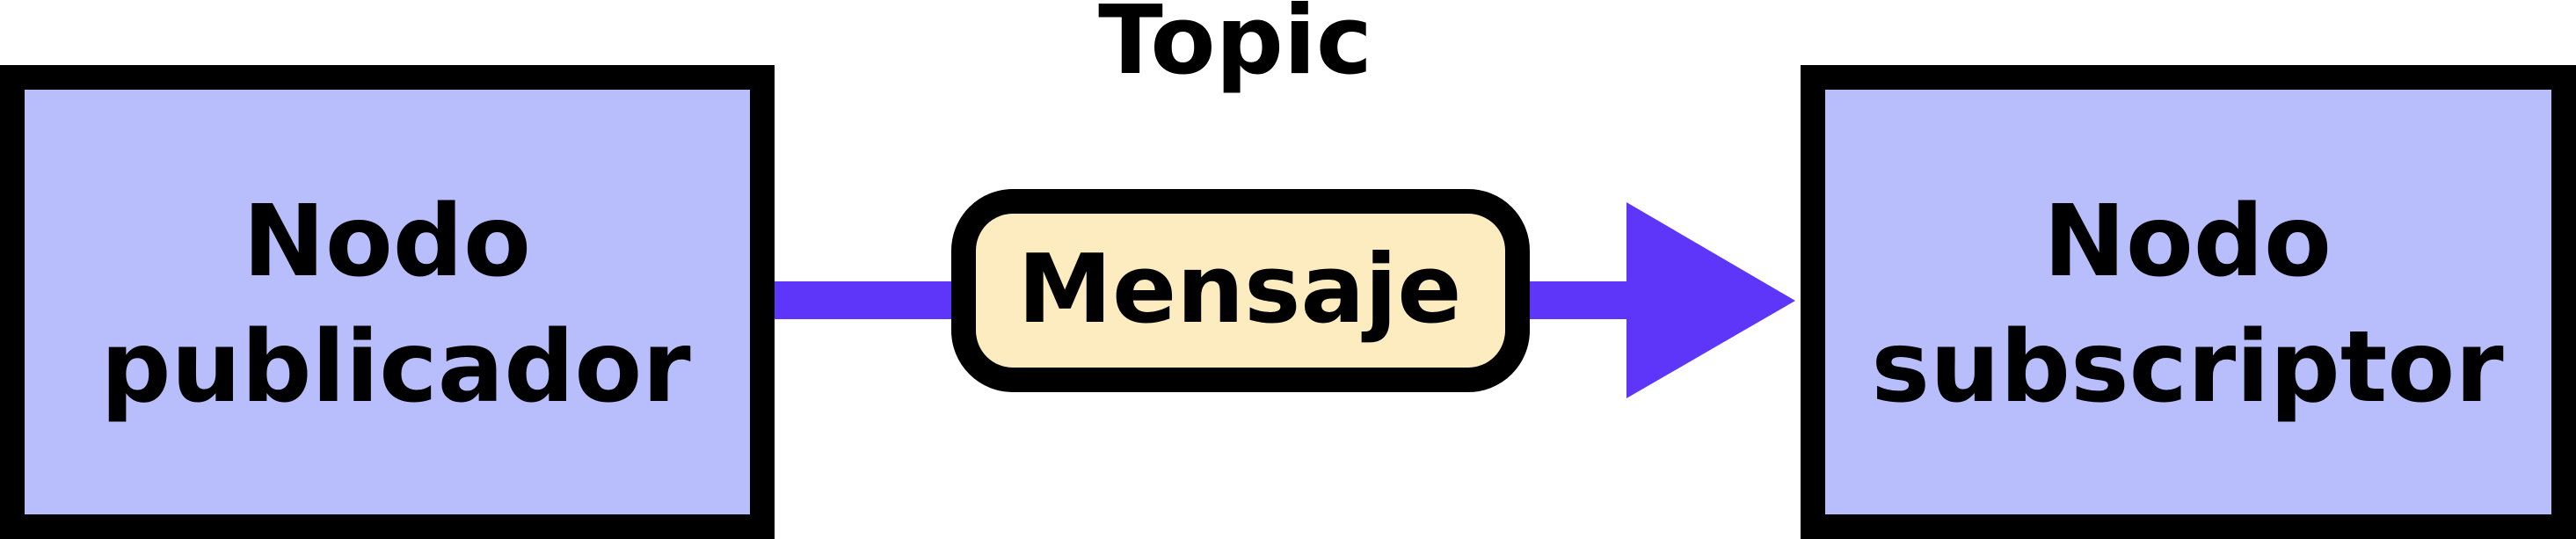  What do you see at coordinates (865, 300) in the screenshot?
I see `arrow-line-left` at bounding box center [865, 300].